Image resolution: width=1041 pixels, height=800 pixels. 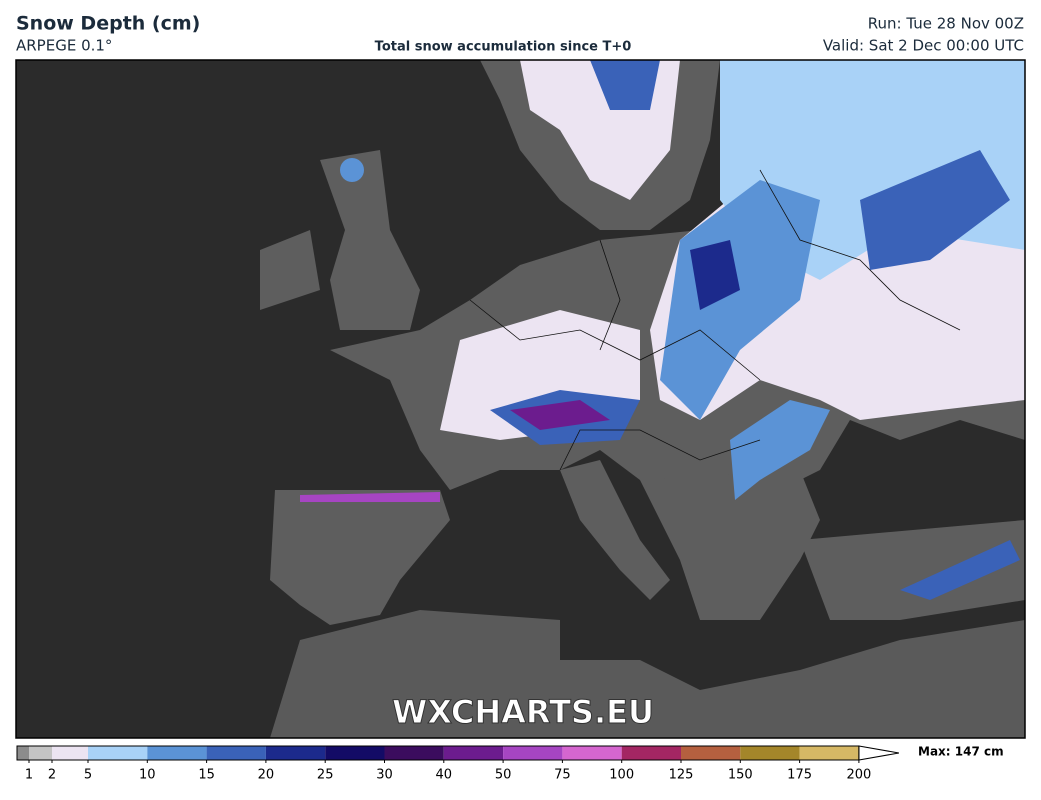 I want to click on watermark: WXCHARTS.EU, so click(x=523, y=712).